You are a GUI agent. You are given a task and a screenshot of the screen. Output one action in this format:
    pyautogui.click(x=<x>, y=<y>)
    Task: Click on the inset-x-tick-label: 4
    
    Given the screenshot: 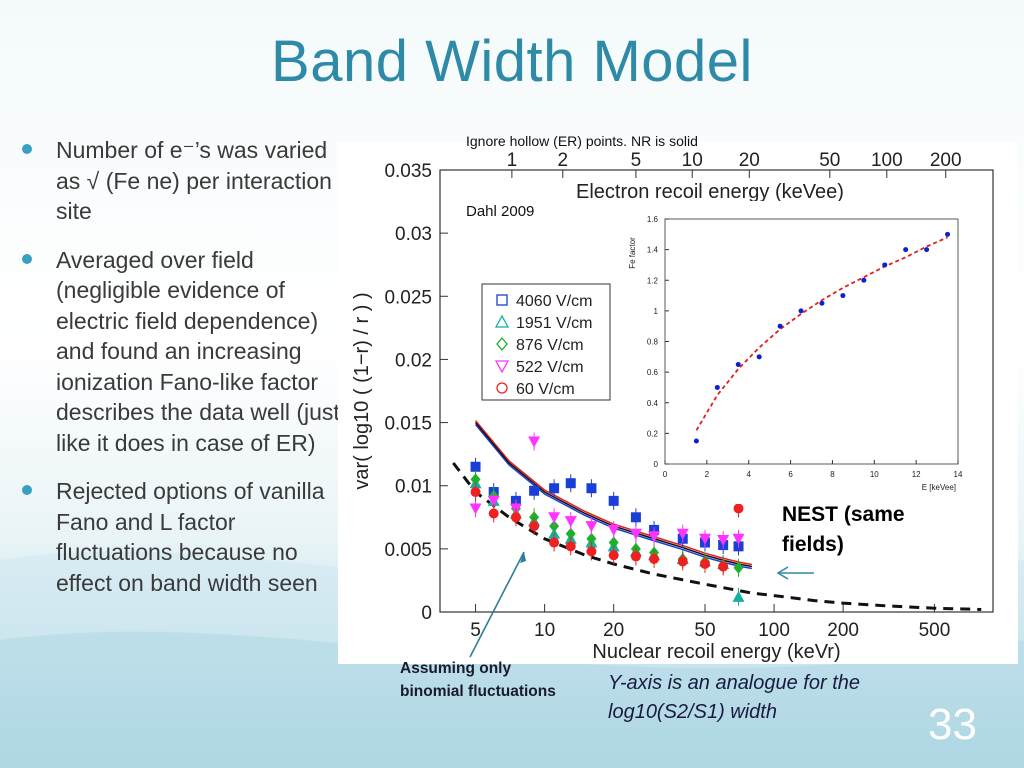 What is the action you would take?
    pyautogui.click(x=748, y=474)
    